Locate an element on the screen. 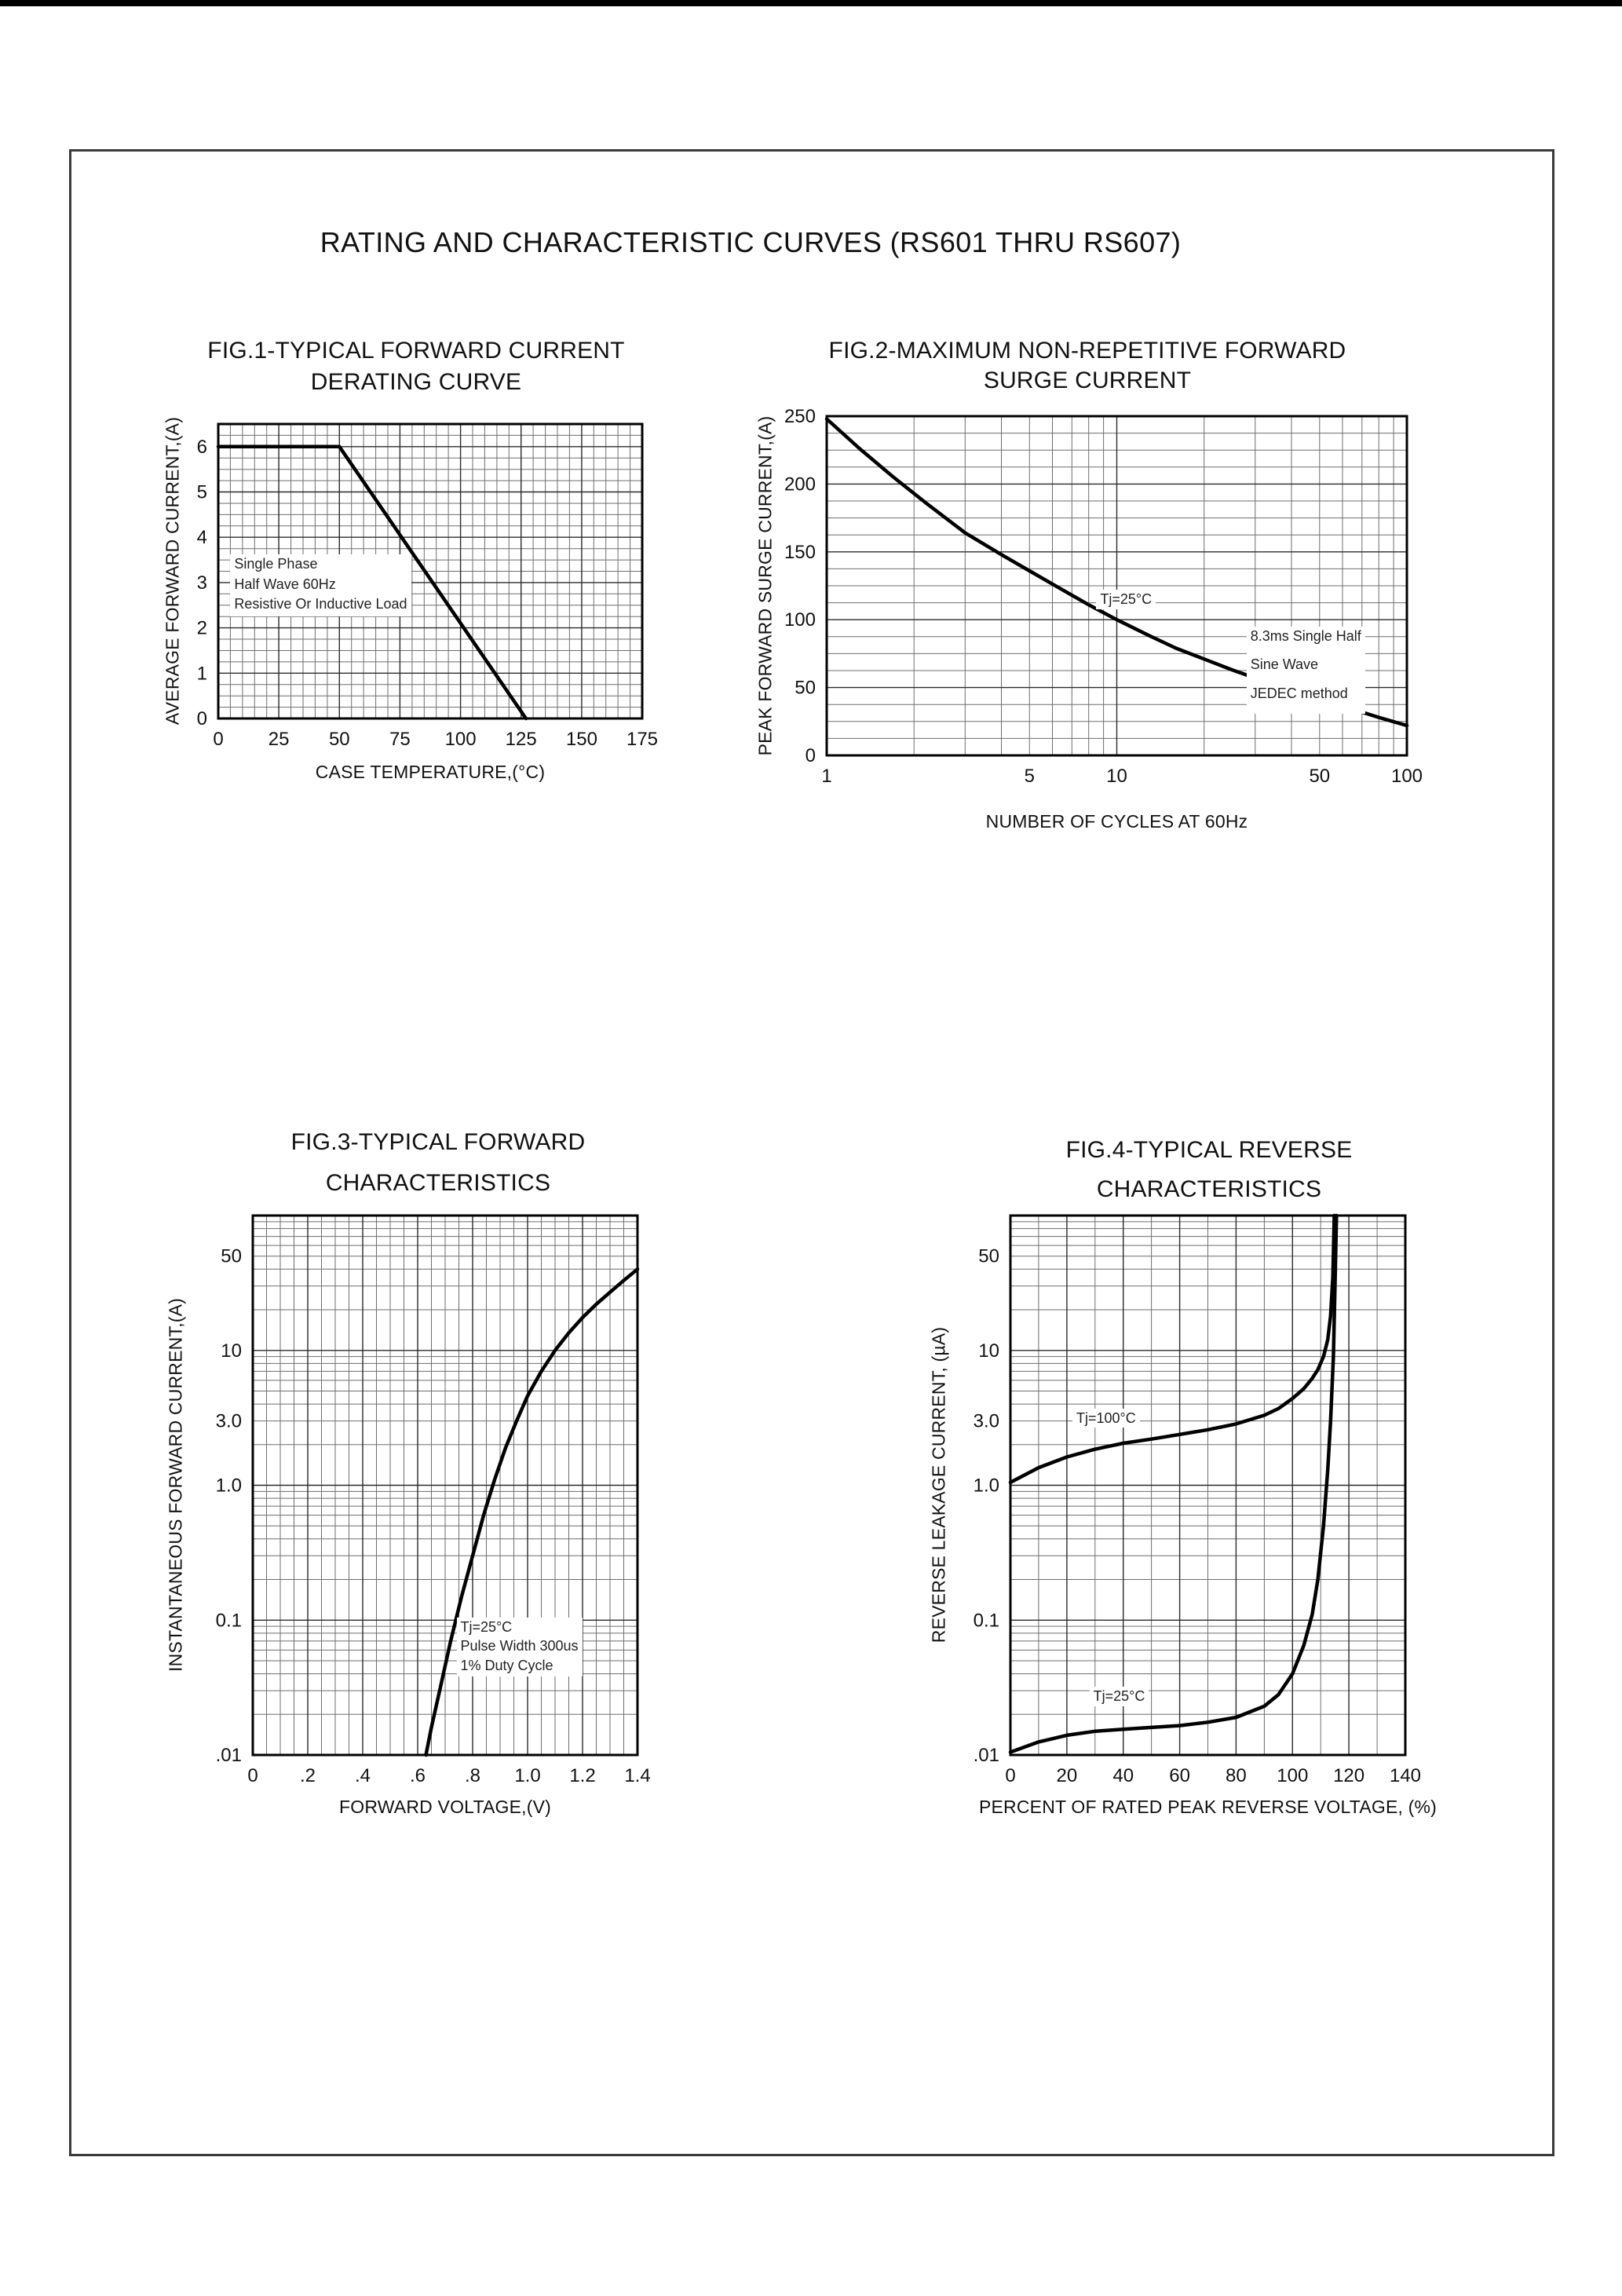 The image size is (1622, 2296). x-tick-label: 125 is located at coordinates (521, 740).